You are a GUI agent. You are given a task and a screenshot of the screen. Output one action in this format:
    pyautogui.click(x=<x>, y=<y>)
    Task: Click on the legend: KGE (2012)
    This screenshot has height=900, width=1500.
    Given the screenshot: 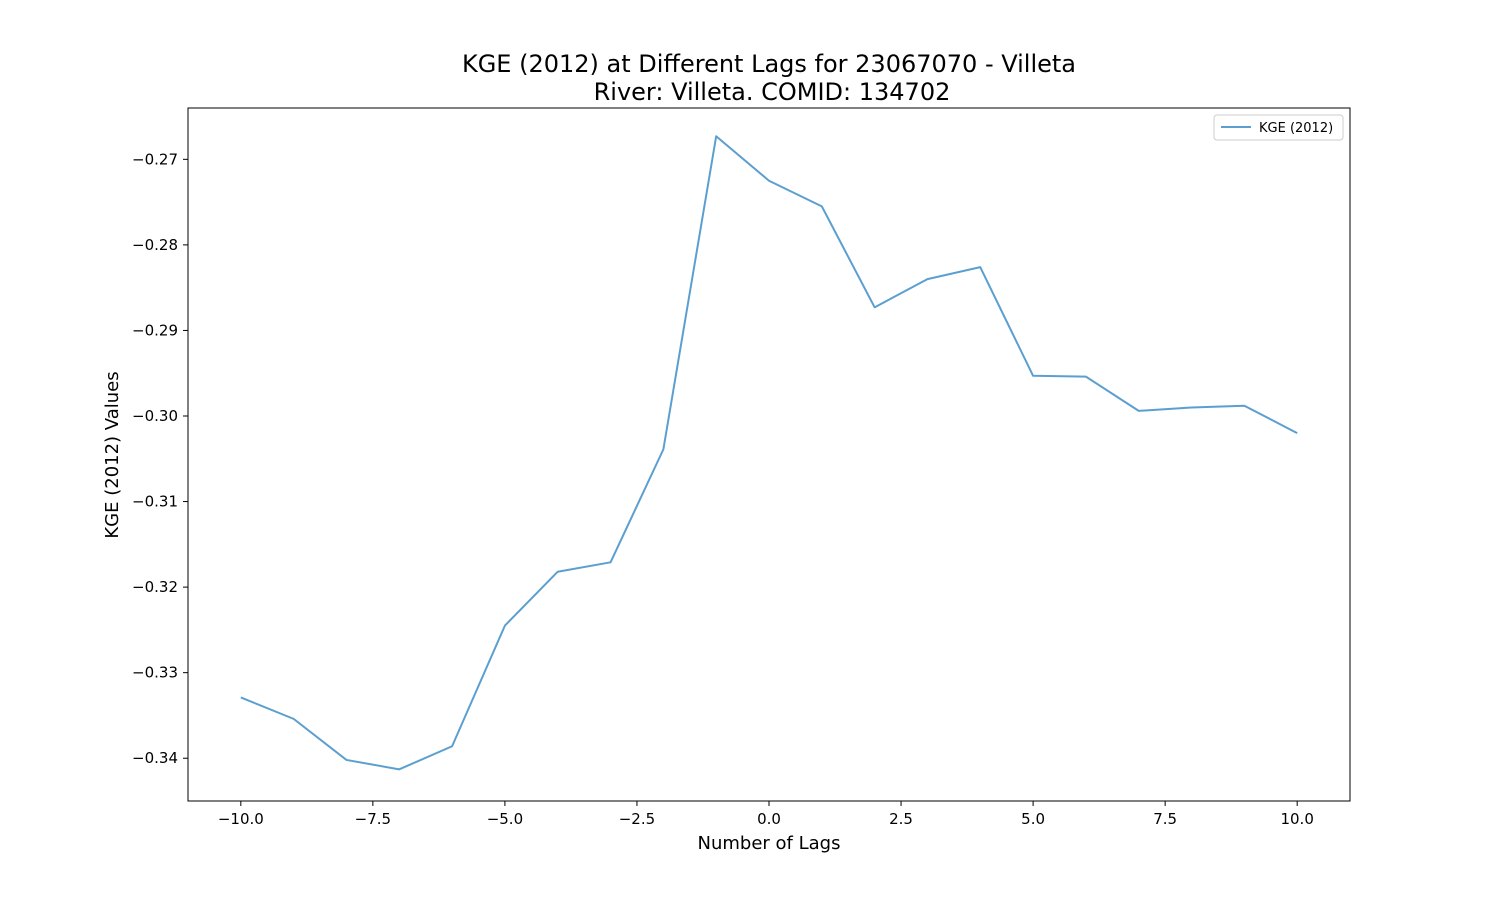 What is the action you would take?
    pyautogui.click(x=1278, y=127)
    